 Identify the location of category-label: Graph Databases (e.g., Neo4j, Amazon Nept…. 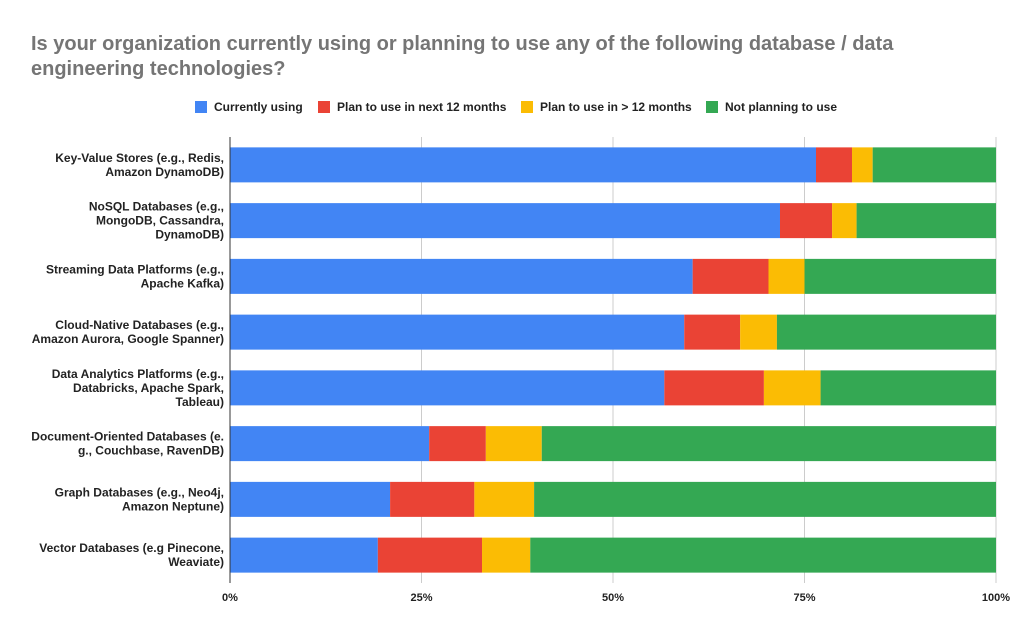
(139, 499).